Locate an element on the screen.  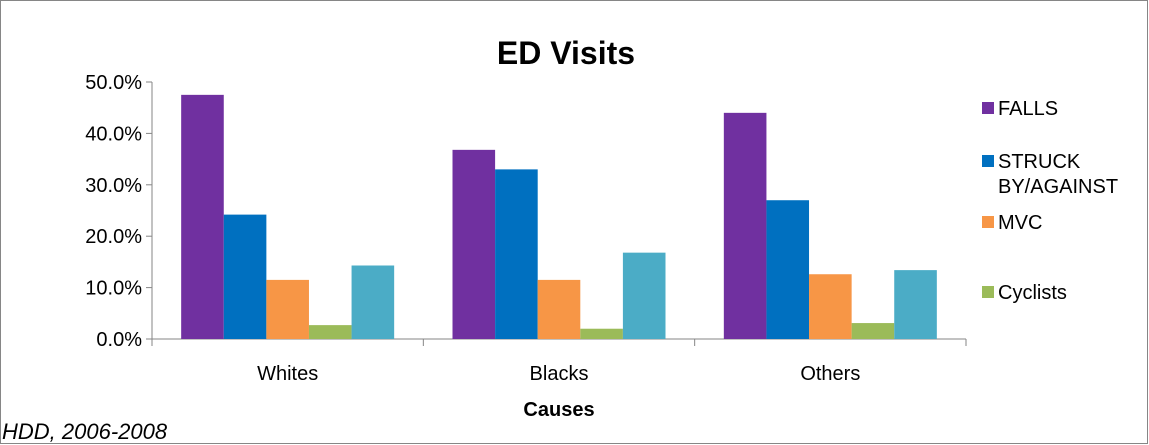
bar-struck-by-against-whites is located at coordinates (245, 276).